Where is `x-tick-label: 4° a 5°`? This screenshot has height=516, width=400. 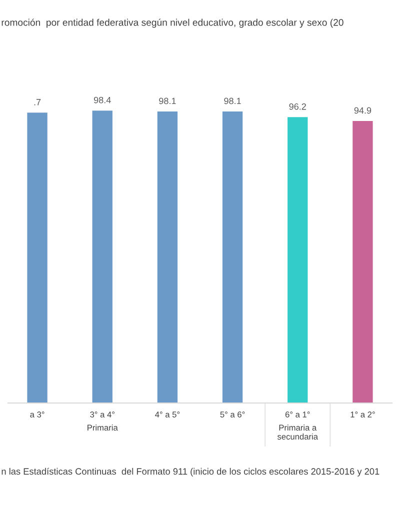 x-tick-label: 4° a 5° is located at coordinates (167, 415).